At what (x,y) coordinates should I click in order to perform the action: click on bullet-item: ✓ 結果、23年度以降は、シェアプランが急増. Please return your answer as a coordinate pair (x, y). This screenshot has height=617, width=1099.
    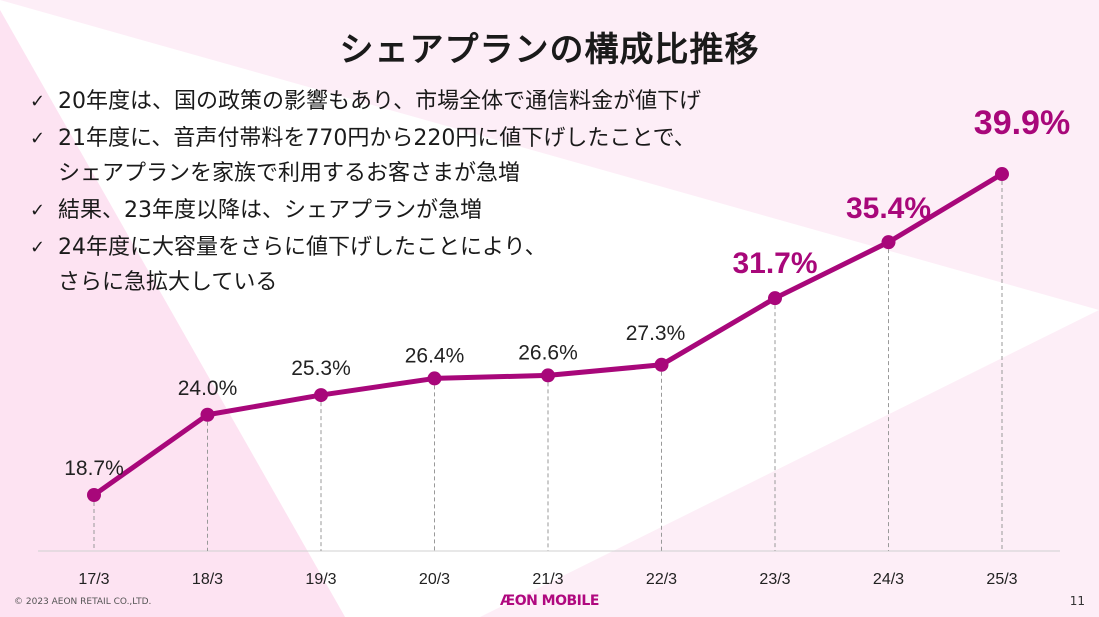
    Looking at the image, I should click on (365, 210).